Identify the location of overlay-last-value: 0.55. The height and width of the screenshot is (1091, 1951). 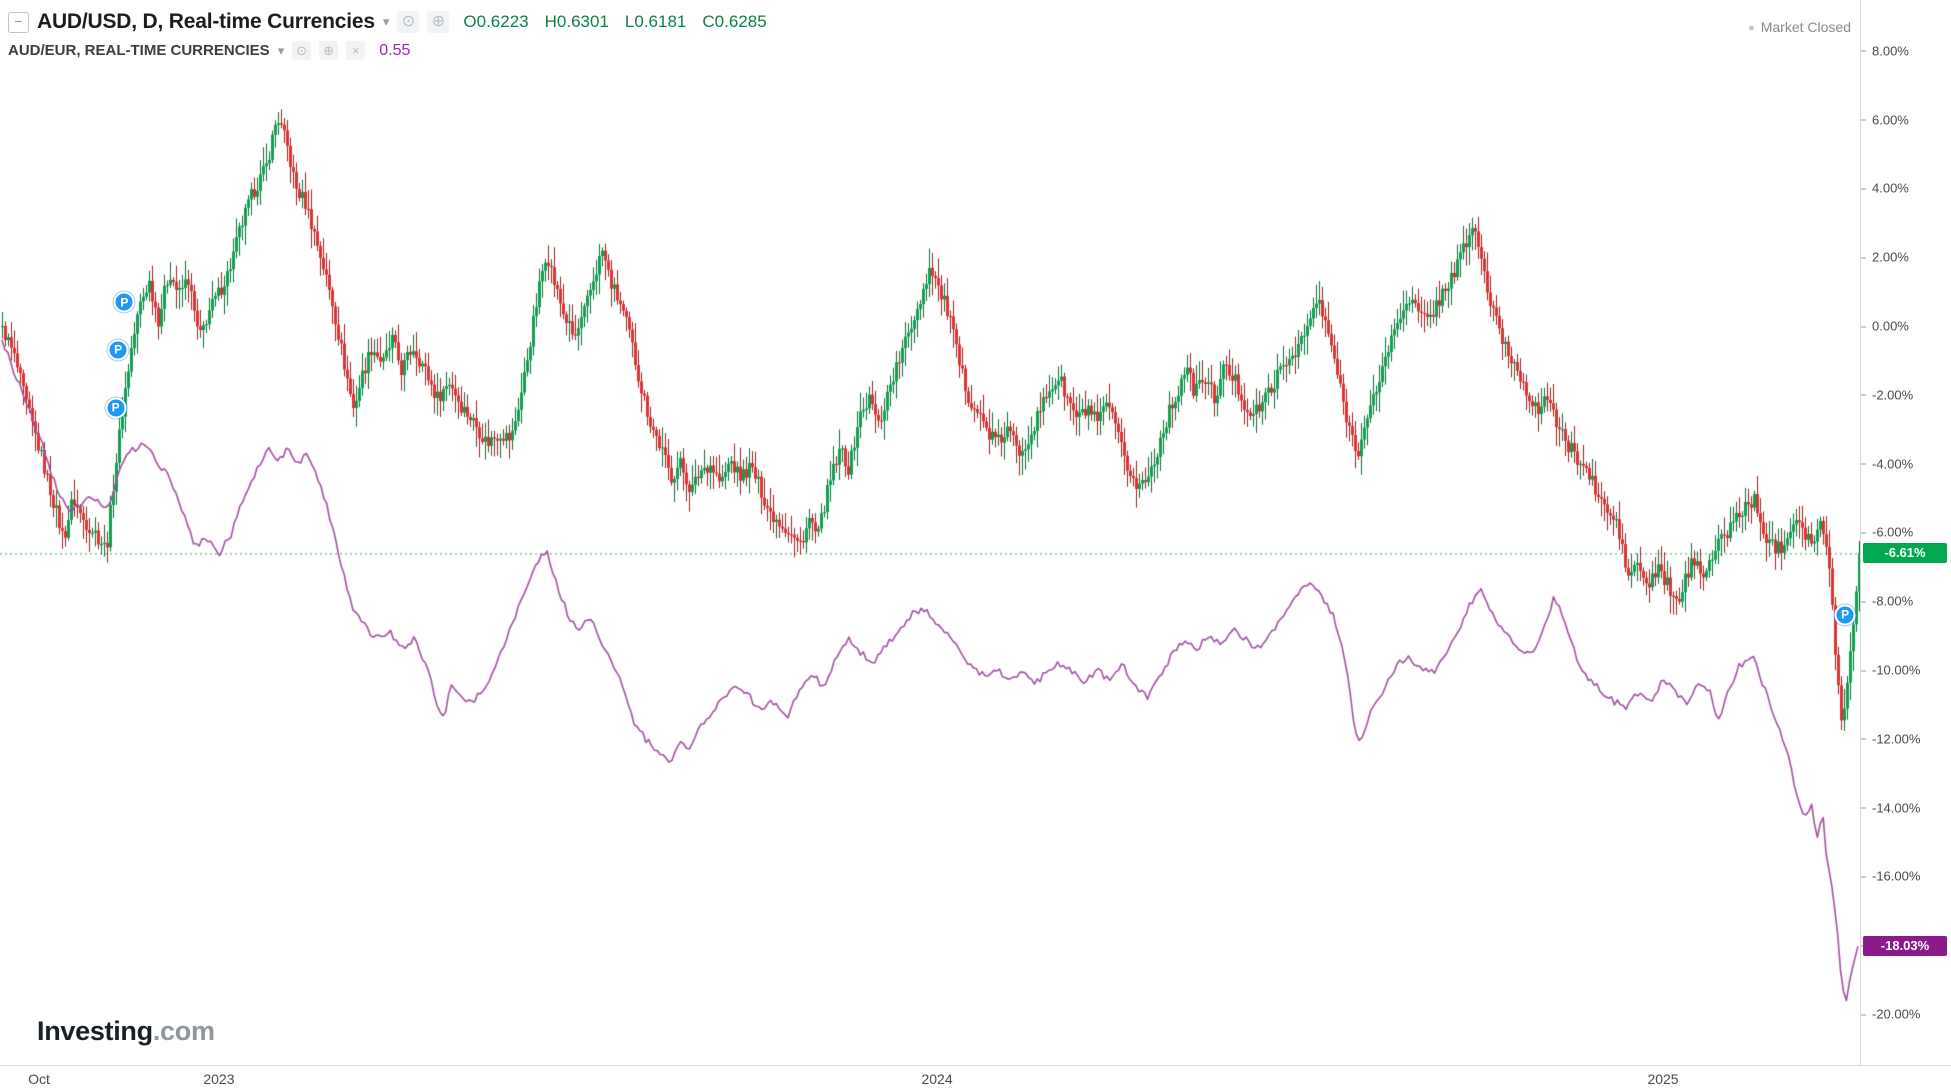
(395, 50).